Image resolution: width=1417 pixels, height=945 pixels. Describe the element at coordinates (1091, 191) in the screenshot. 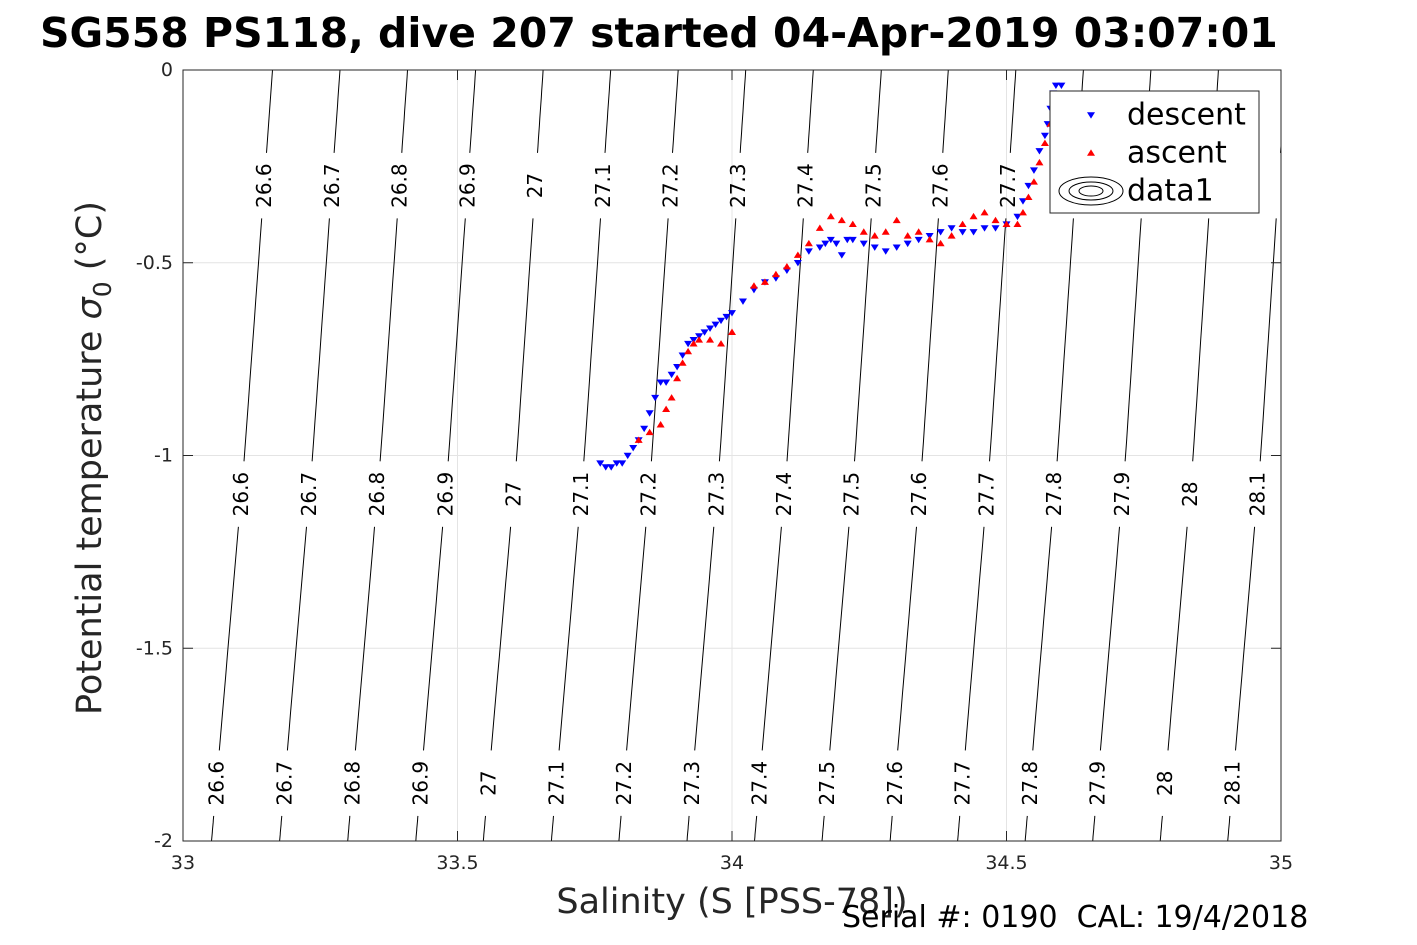

I see `legend-contour-ring` at that location.